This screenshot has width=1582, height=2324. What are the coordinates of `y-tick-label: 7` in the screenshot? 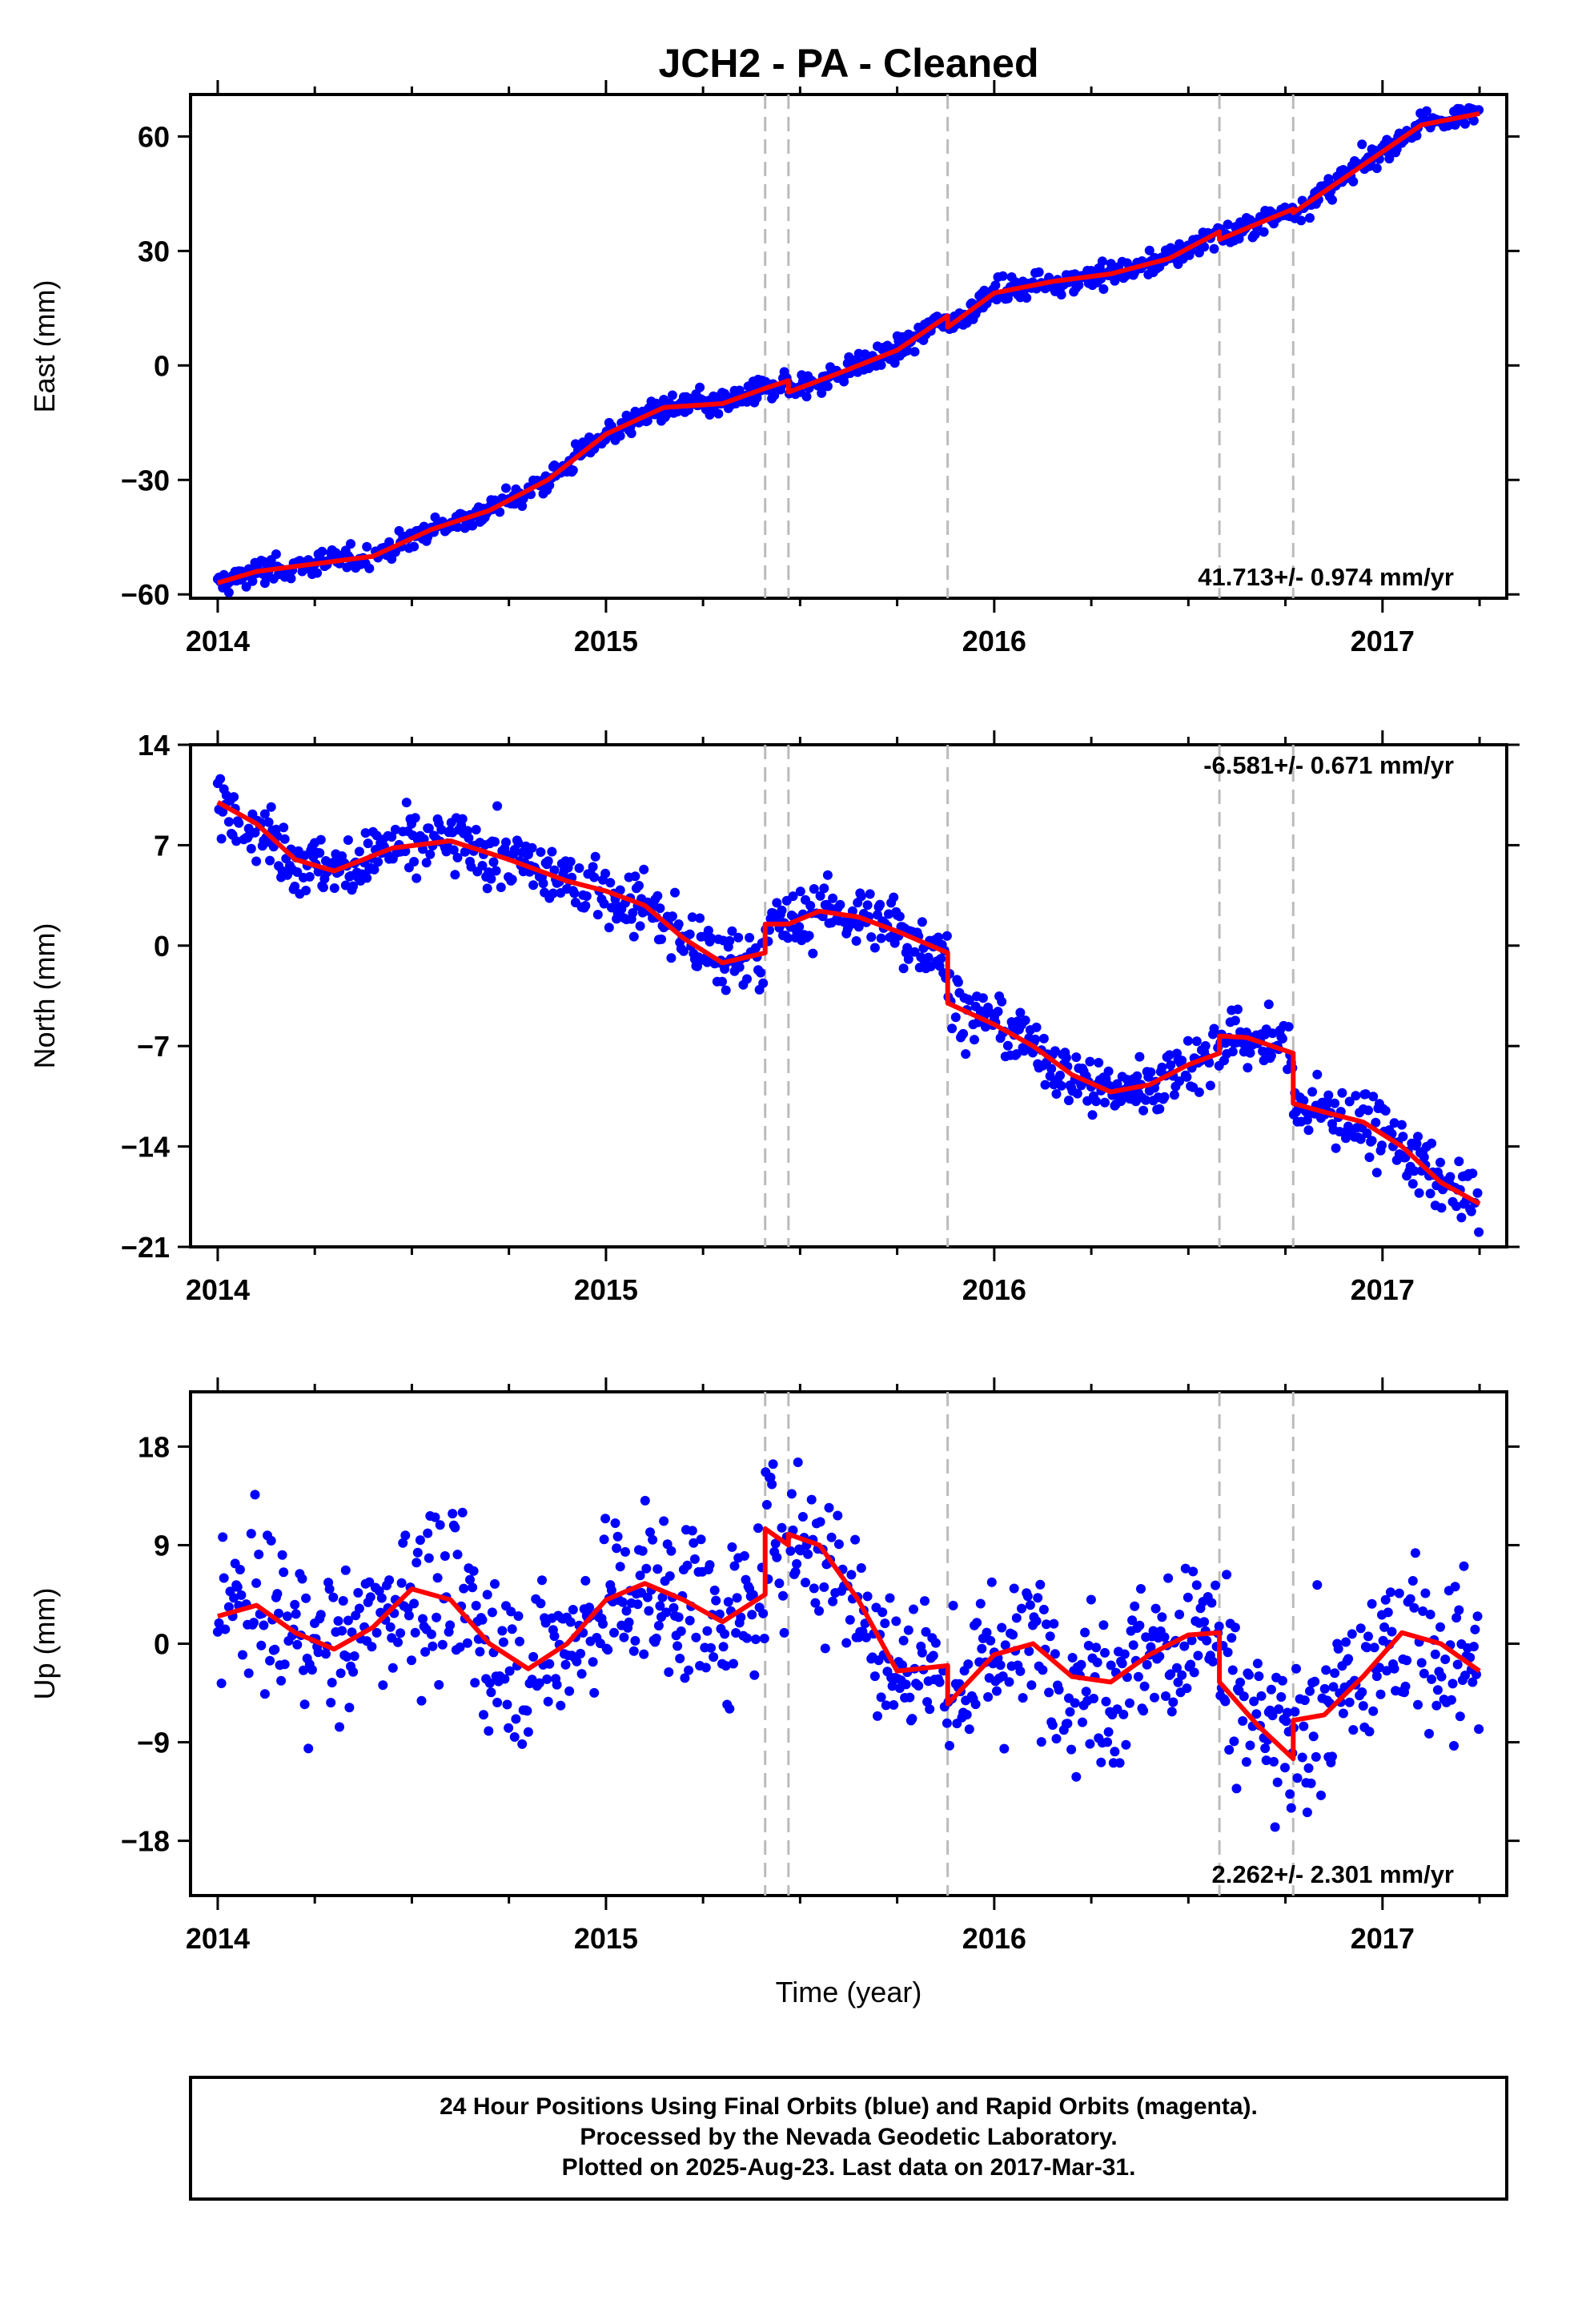 It's located at (162, 845).